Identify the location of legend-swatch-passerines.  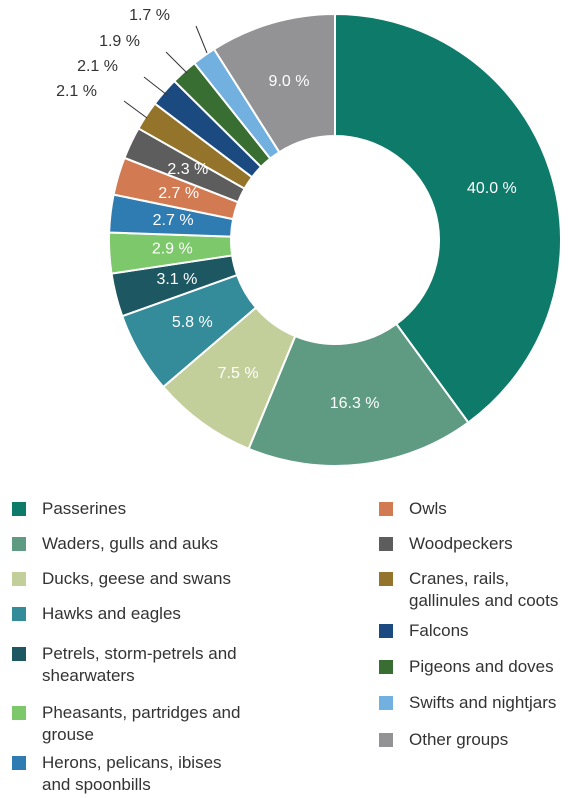
(19, 509).